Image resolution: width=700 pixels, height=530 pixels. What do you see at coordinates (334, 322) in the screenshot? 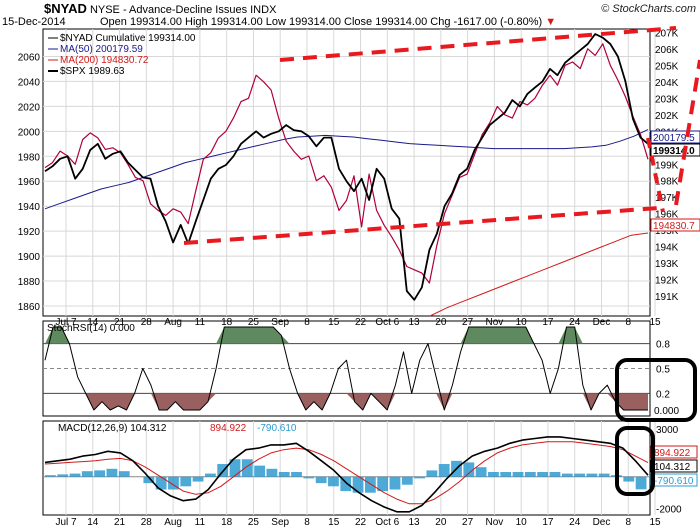
I see `x-tick-label: 15` at bounding box center [334, 322].